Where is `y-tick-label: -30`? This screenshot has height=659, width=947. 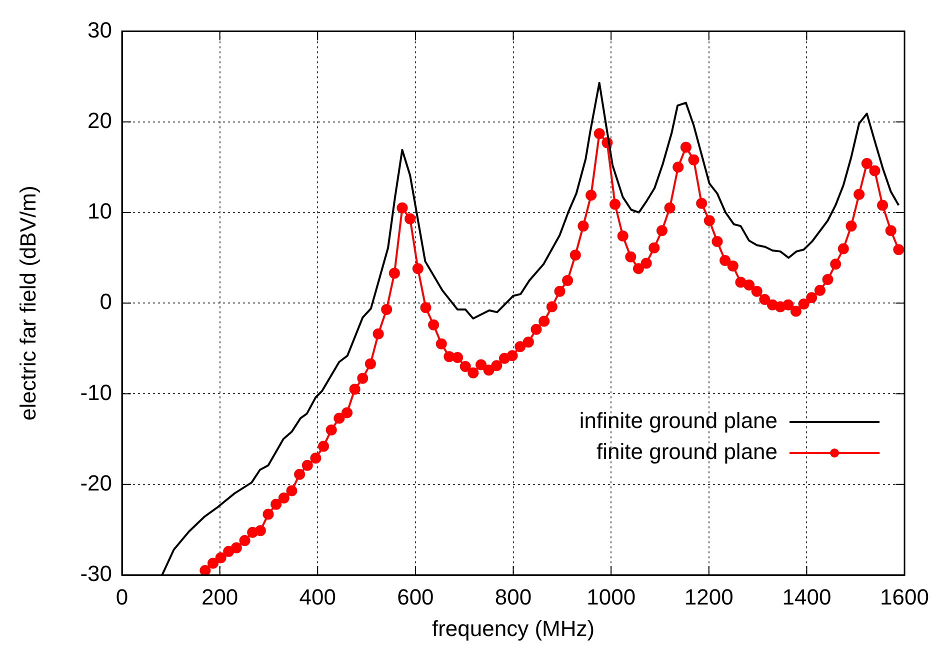
y-tick-label: -30 is located at coordinates (96, 573).